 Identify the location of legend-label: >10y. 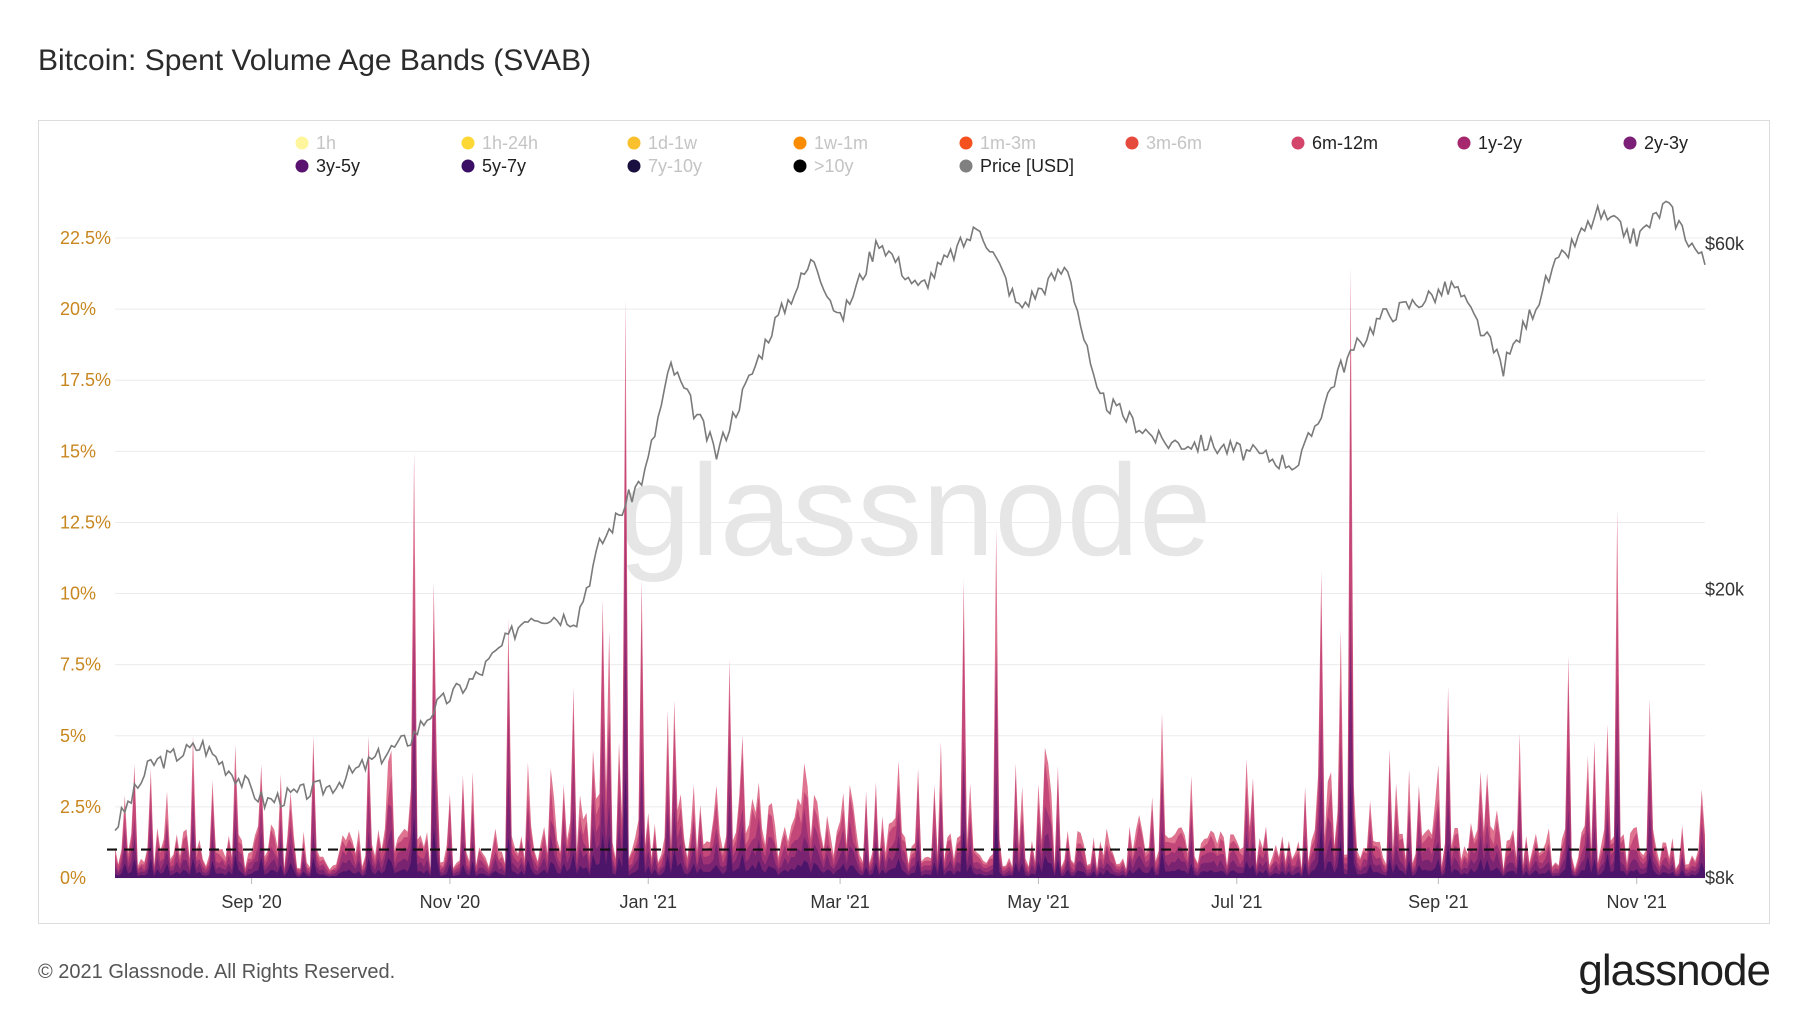
(834, 166).